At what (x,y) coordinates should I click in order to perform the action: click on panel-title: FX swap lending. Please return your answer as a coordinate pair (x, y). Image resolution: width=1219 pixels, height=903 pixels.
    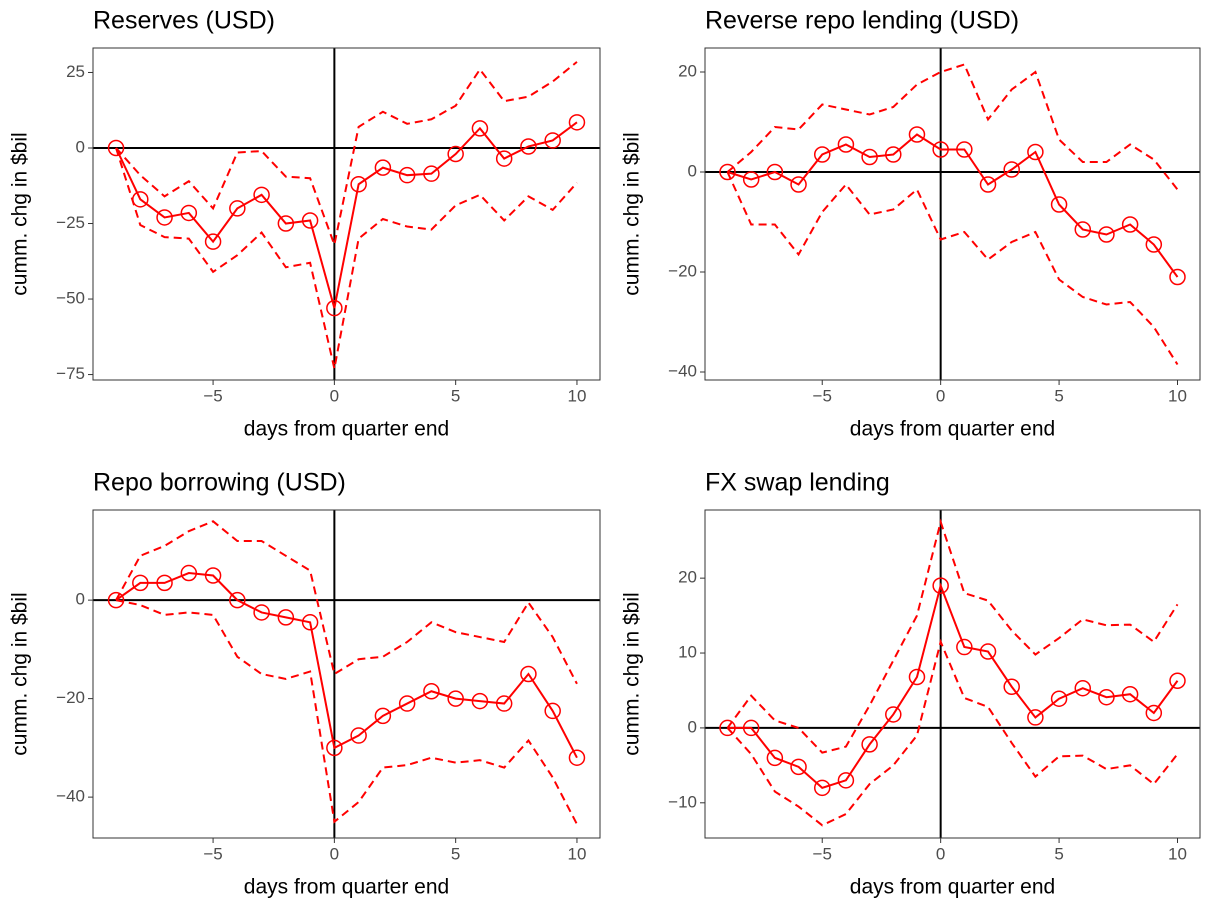
    Looking at the image, I should click on (797, 483).